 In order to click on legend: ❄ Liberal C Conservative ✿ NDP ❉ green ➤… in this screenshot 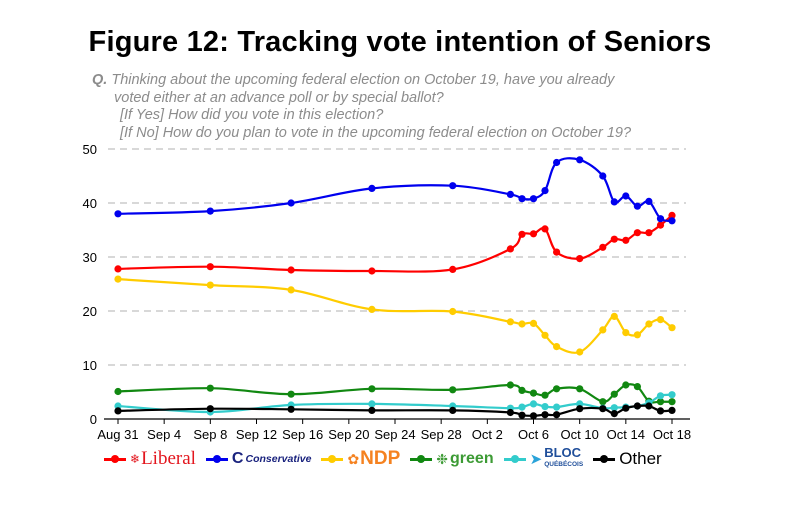, I will do `click(388, 459)`.